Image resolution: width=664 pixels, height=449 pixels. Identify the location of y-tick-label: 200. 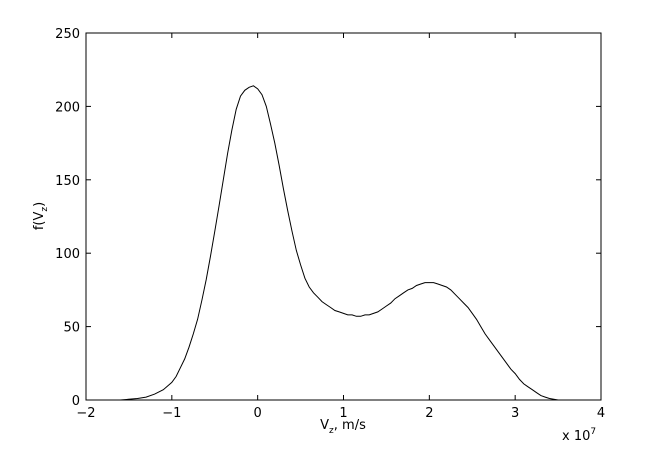
(67, 107).